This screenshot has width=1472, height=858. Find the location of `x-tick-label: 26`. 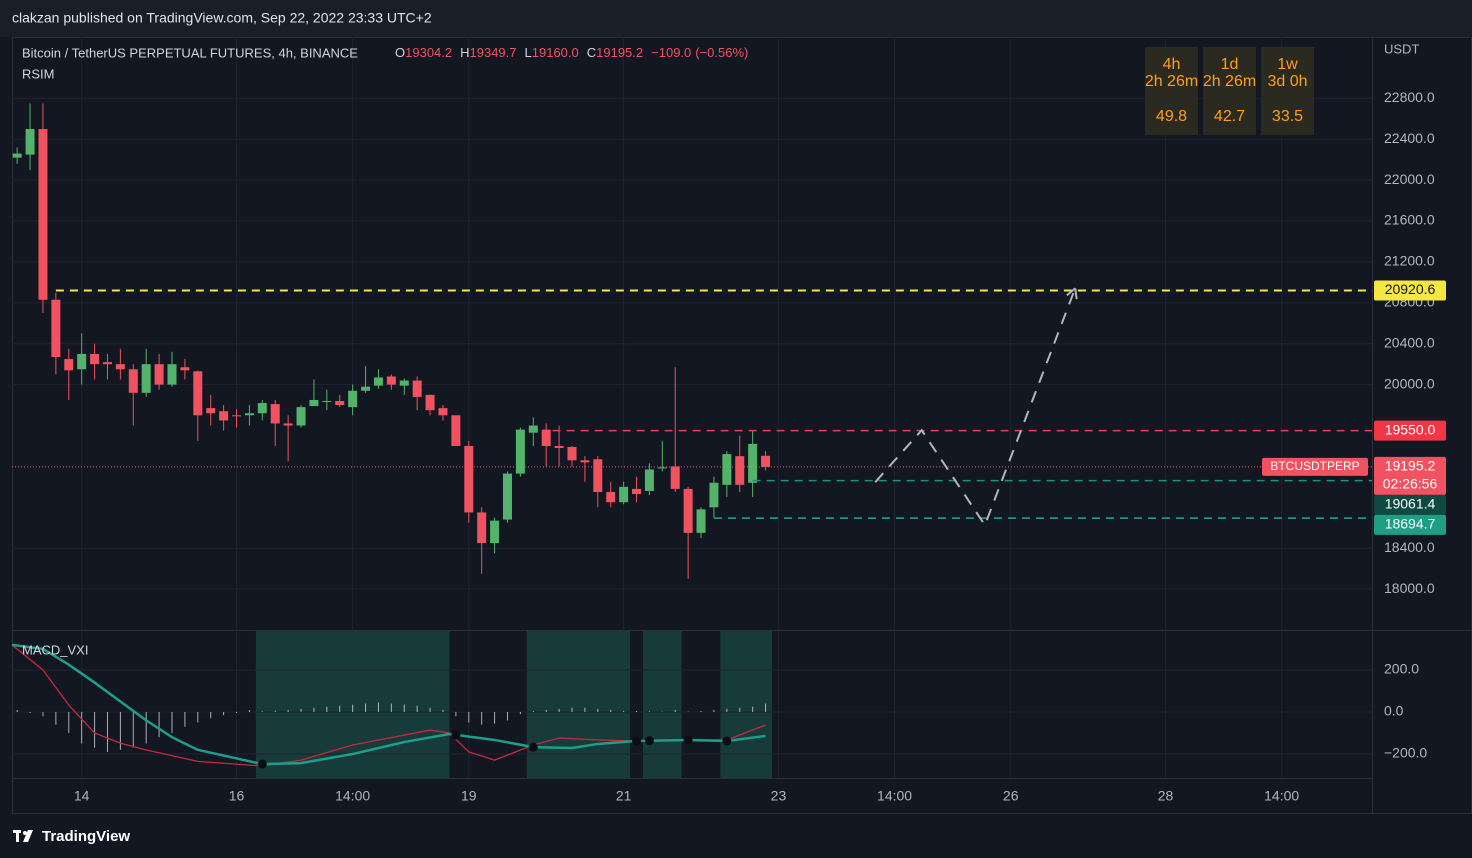

x-tick-label: 26 is located at coordinates (1011, 796).